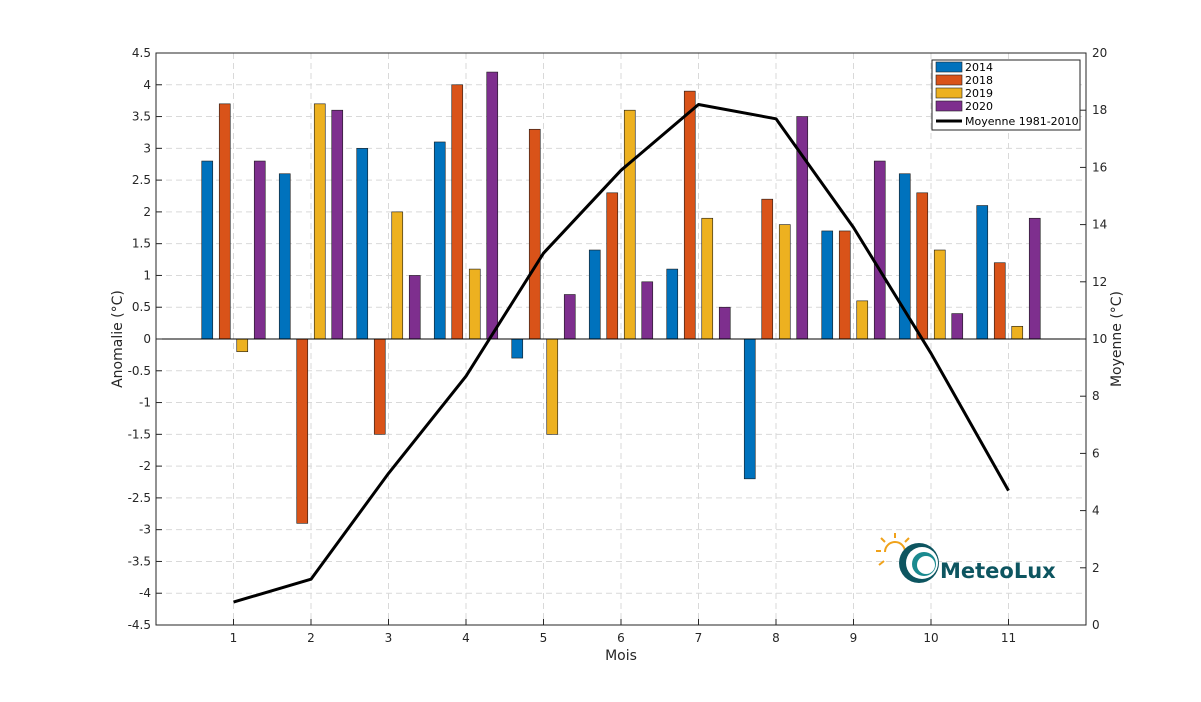 This screenshot has height=702, width=1201. Describe the element at coordinates (145, 593) in the screenshot. I see `y-tick-label: -4` at that location.